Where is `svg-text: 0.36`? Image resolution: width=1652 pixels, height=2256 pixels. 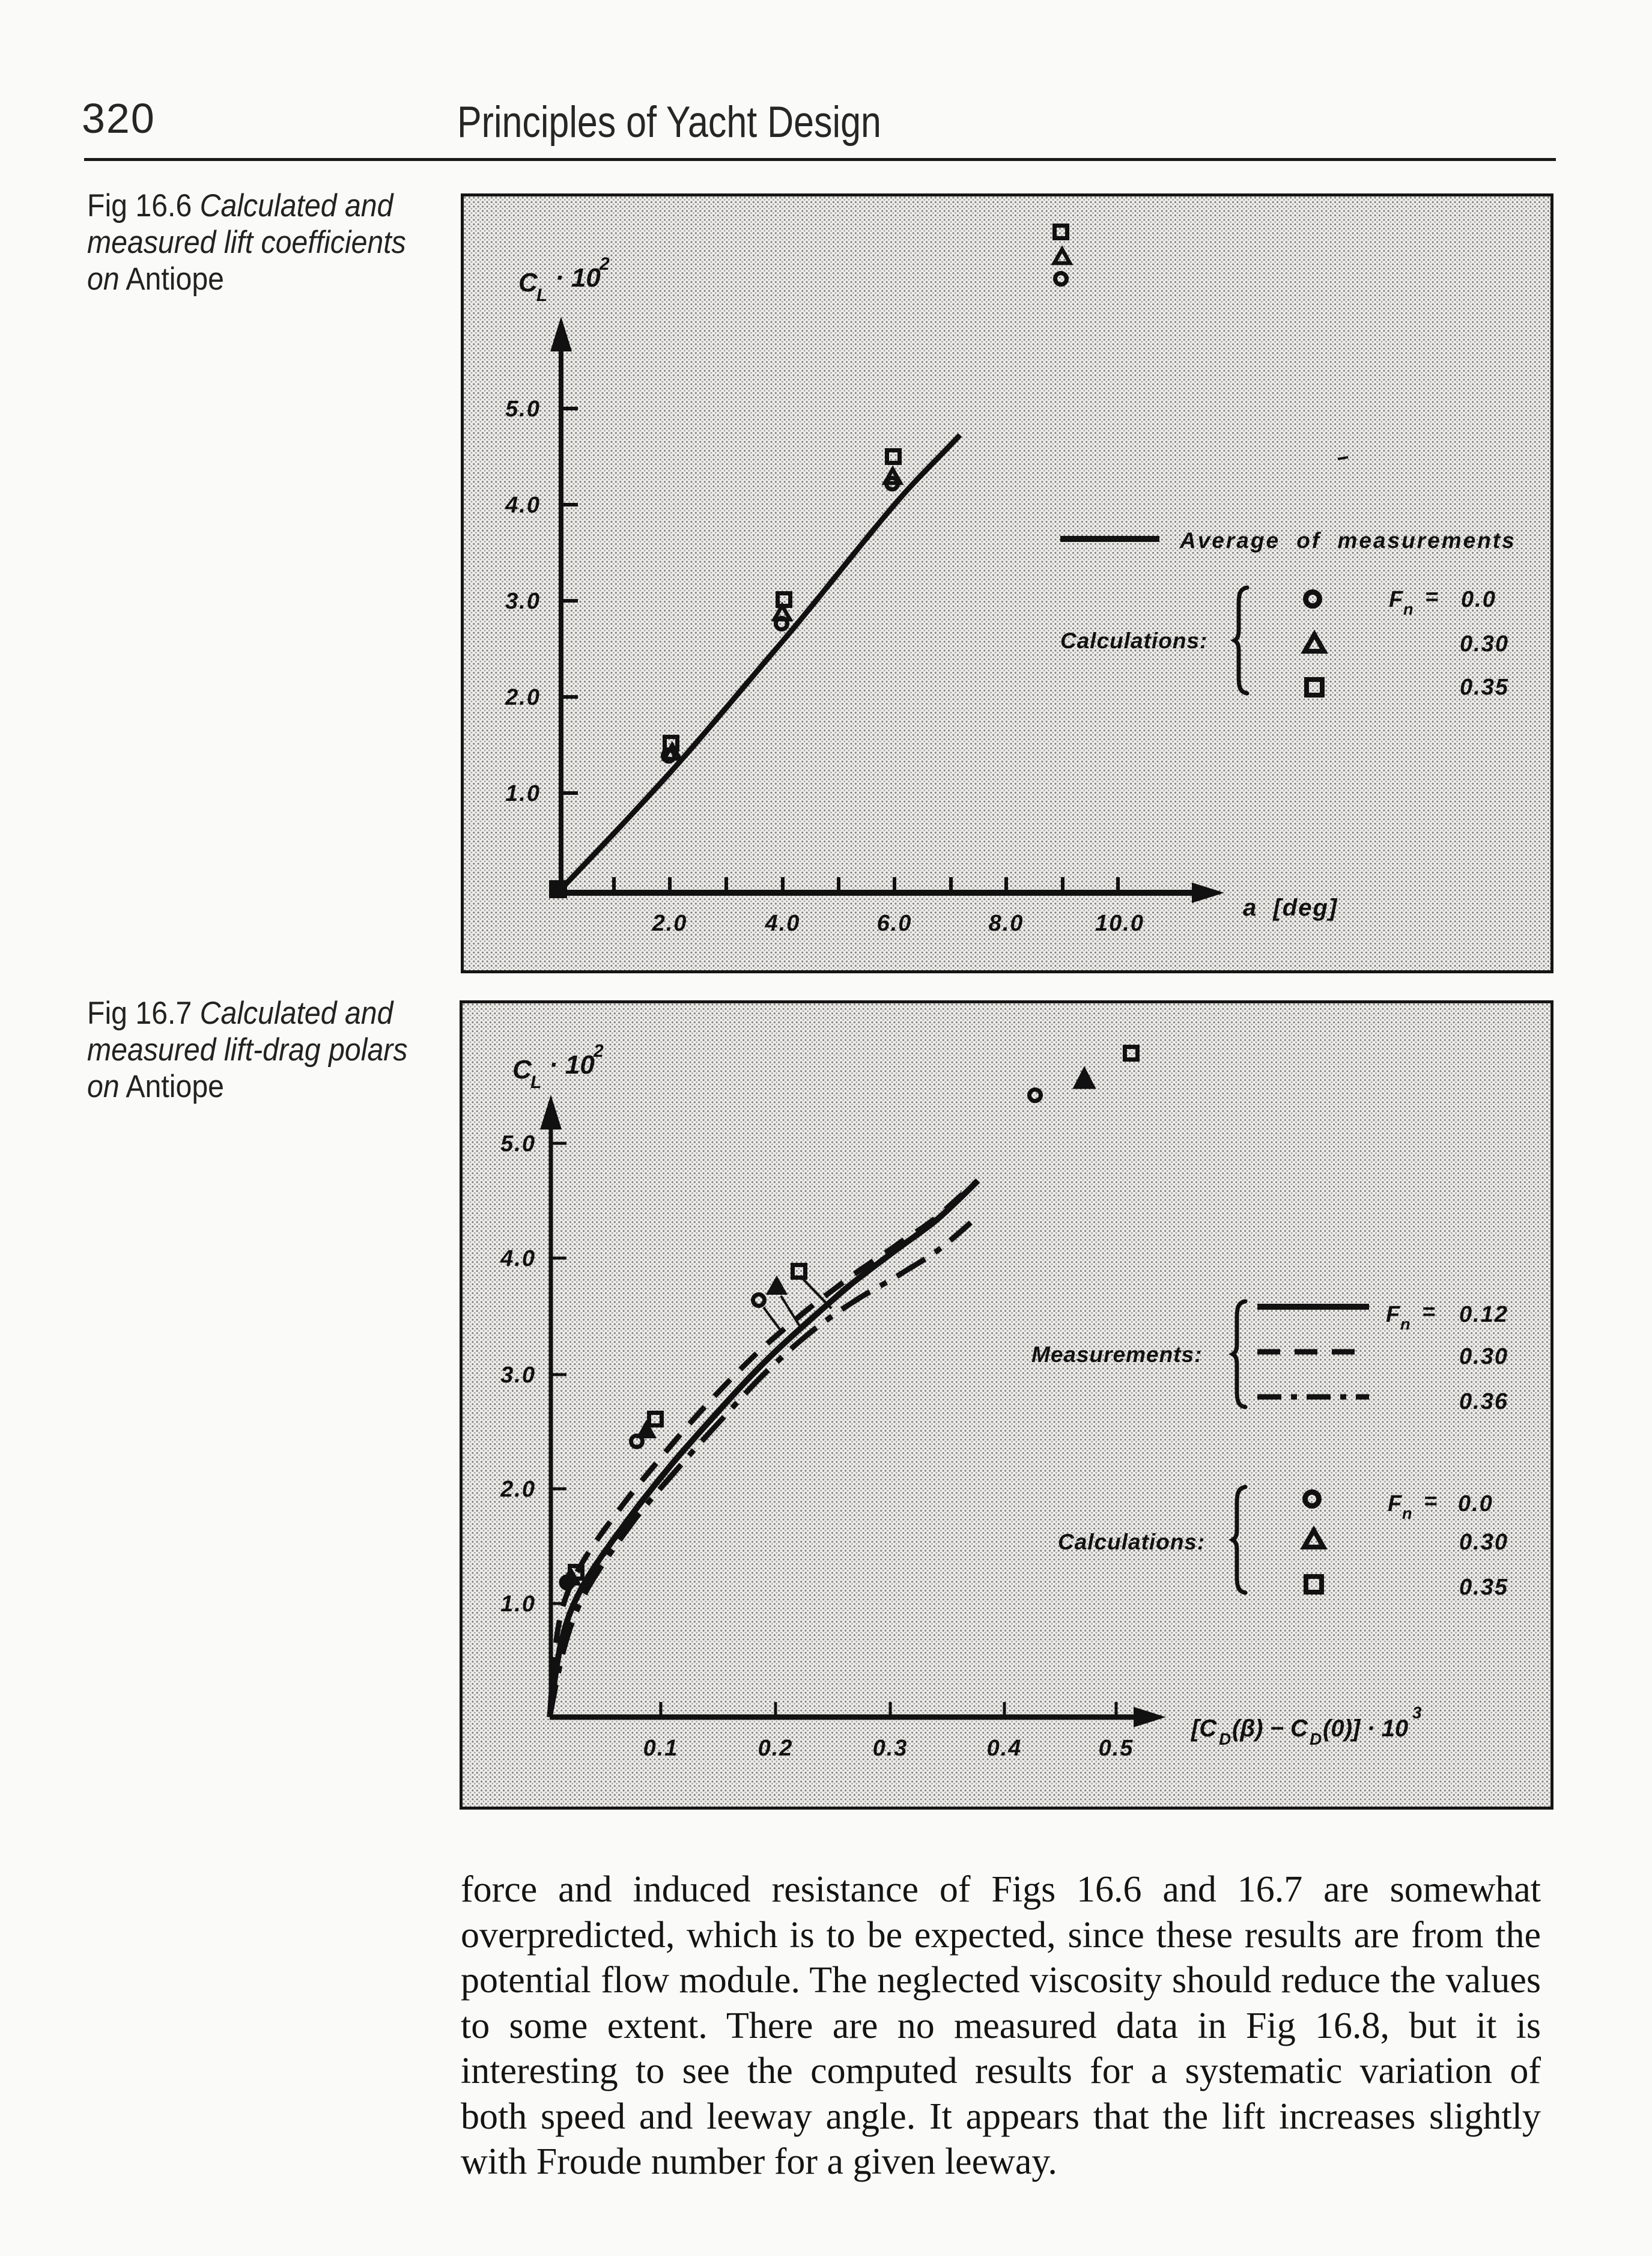 svg-text: 0.36 is located at coordinates (1483, 1401).